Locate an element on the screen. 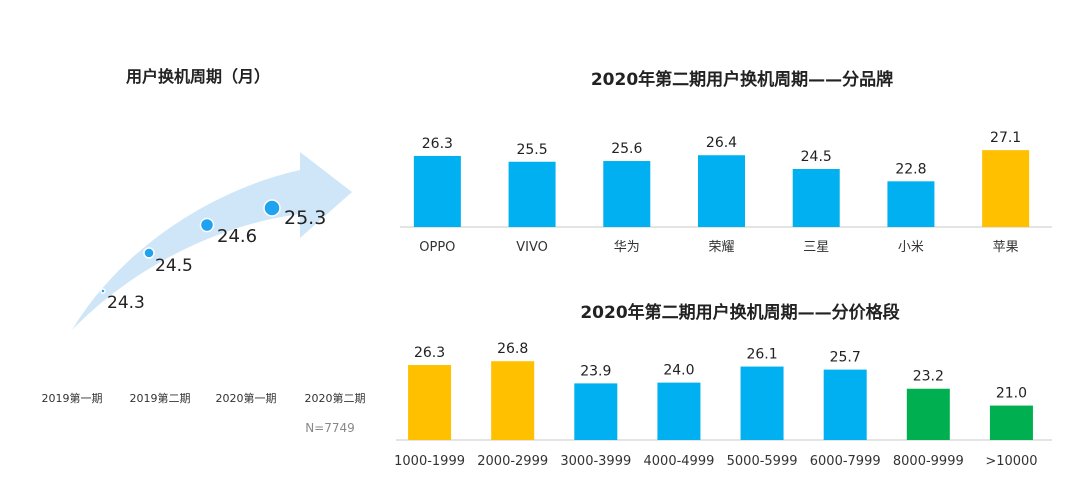 The width and height of the screenshot is (1071, 499). price-category-label: 1000-1999 is located at coordinates (429, 461).